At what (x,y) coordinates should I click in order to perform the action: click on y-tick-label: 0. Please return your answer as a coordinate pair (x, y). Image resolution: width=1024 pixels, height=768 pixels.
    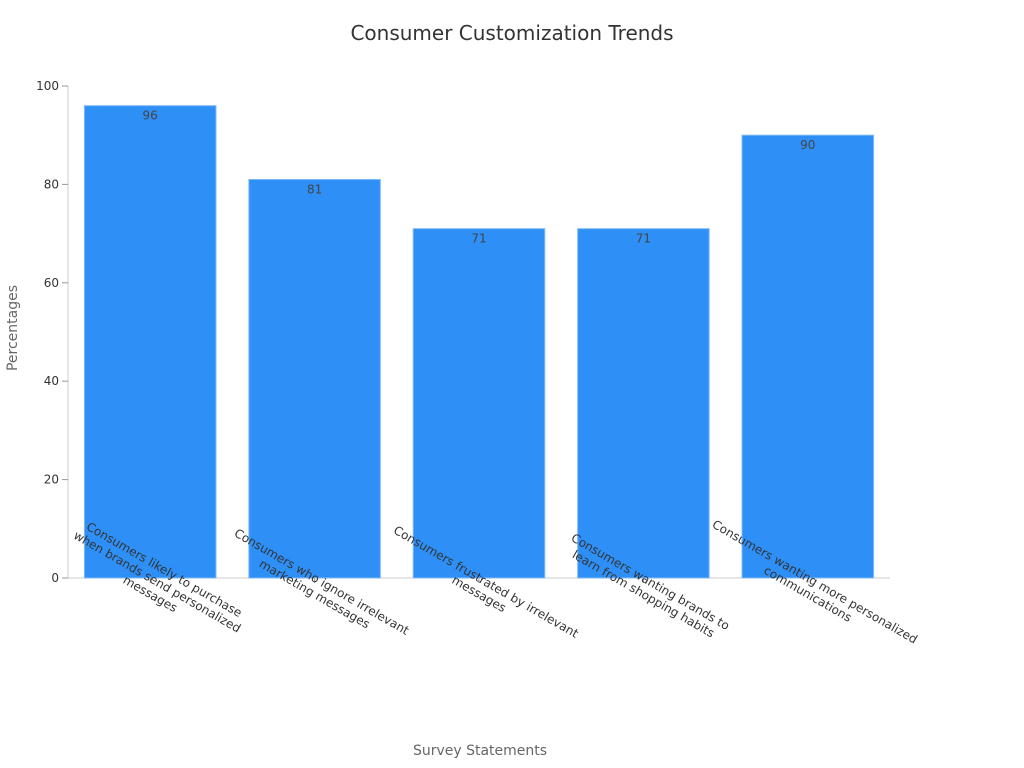
    Looking at the image, I should click on (55, 578).